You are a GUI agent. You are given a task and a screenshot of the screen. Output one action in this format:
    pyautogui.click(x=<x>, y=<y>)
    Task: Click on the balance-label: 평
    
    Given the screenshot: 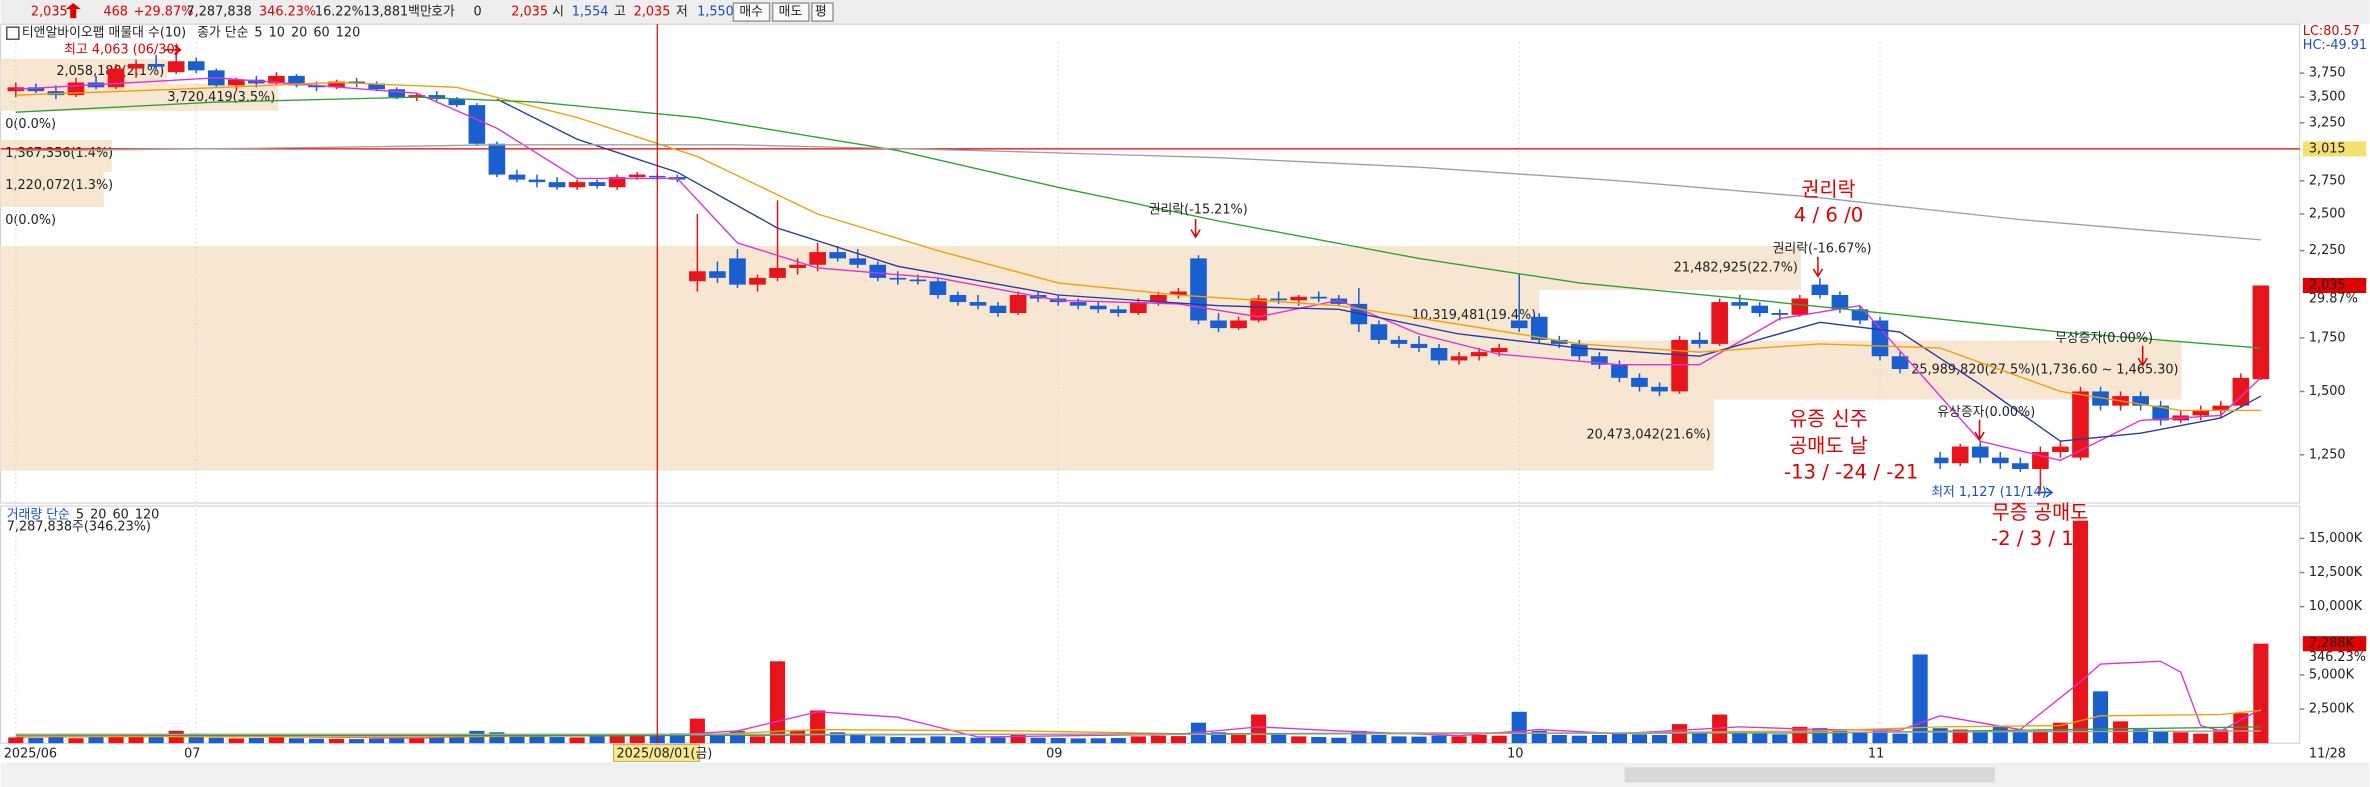 What is the action you would take?
    pyautogui.click(x=821, y=12)
    